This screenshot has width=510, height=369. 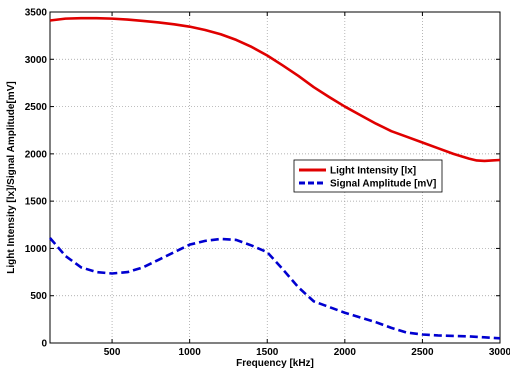 I want to click on y-tick-label: 3000, so click(x=36, y=60).